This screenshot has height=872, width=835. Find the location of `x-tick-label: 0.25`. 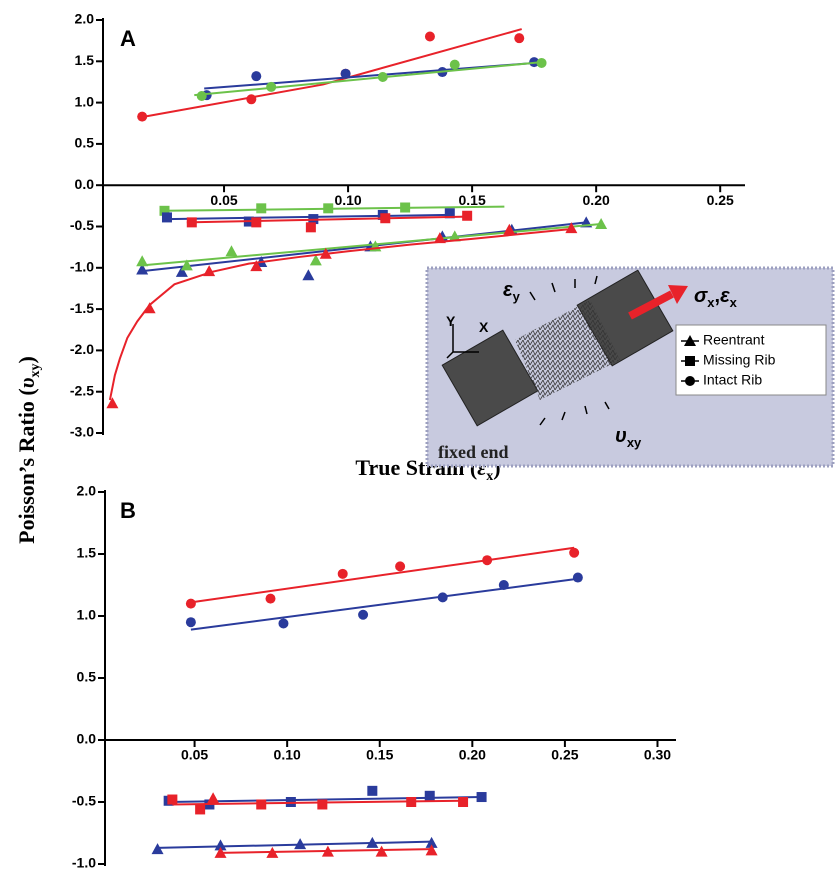

x-tick-label: 0.25 is located at coordinates (564, 755).